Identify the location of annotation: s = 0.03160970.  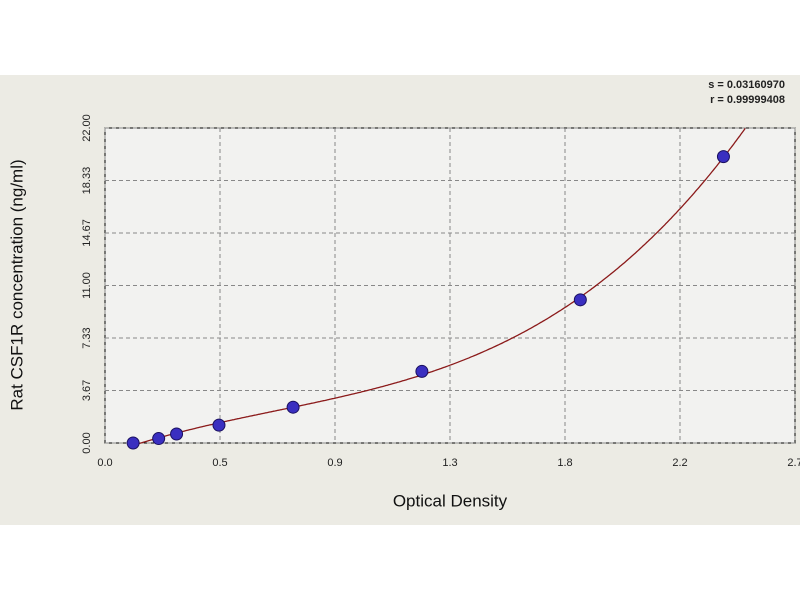
(746, 85).